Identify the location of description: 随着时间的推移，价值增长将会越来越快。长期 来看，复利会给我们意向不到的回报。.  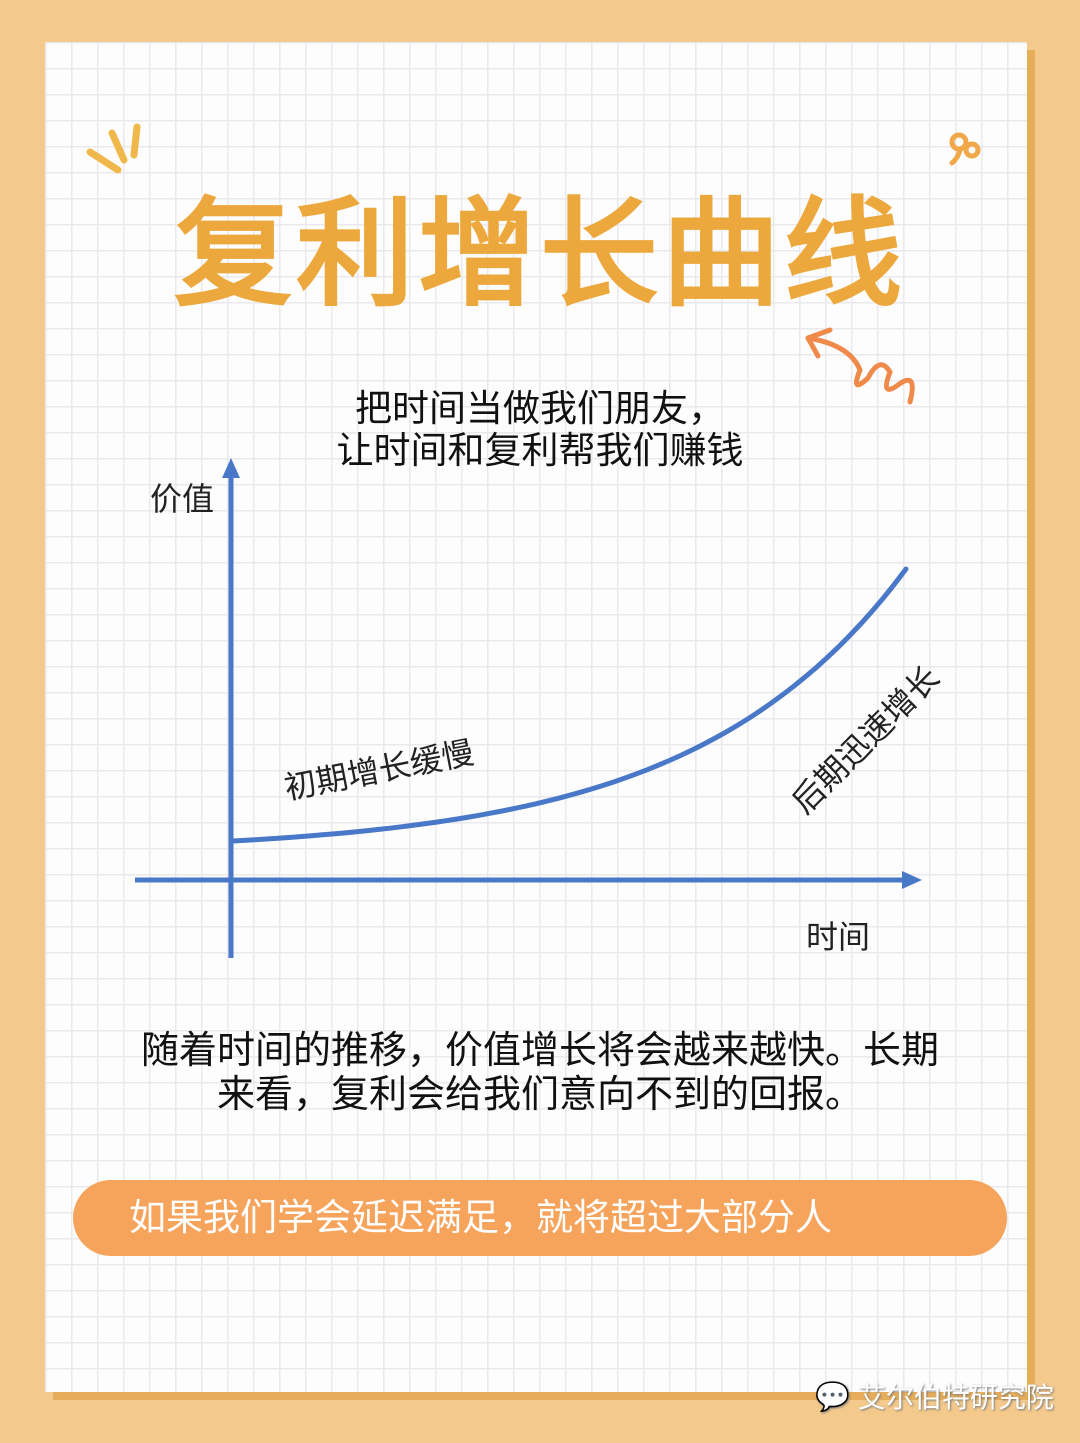
(540, 1072).